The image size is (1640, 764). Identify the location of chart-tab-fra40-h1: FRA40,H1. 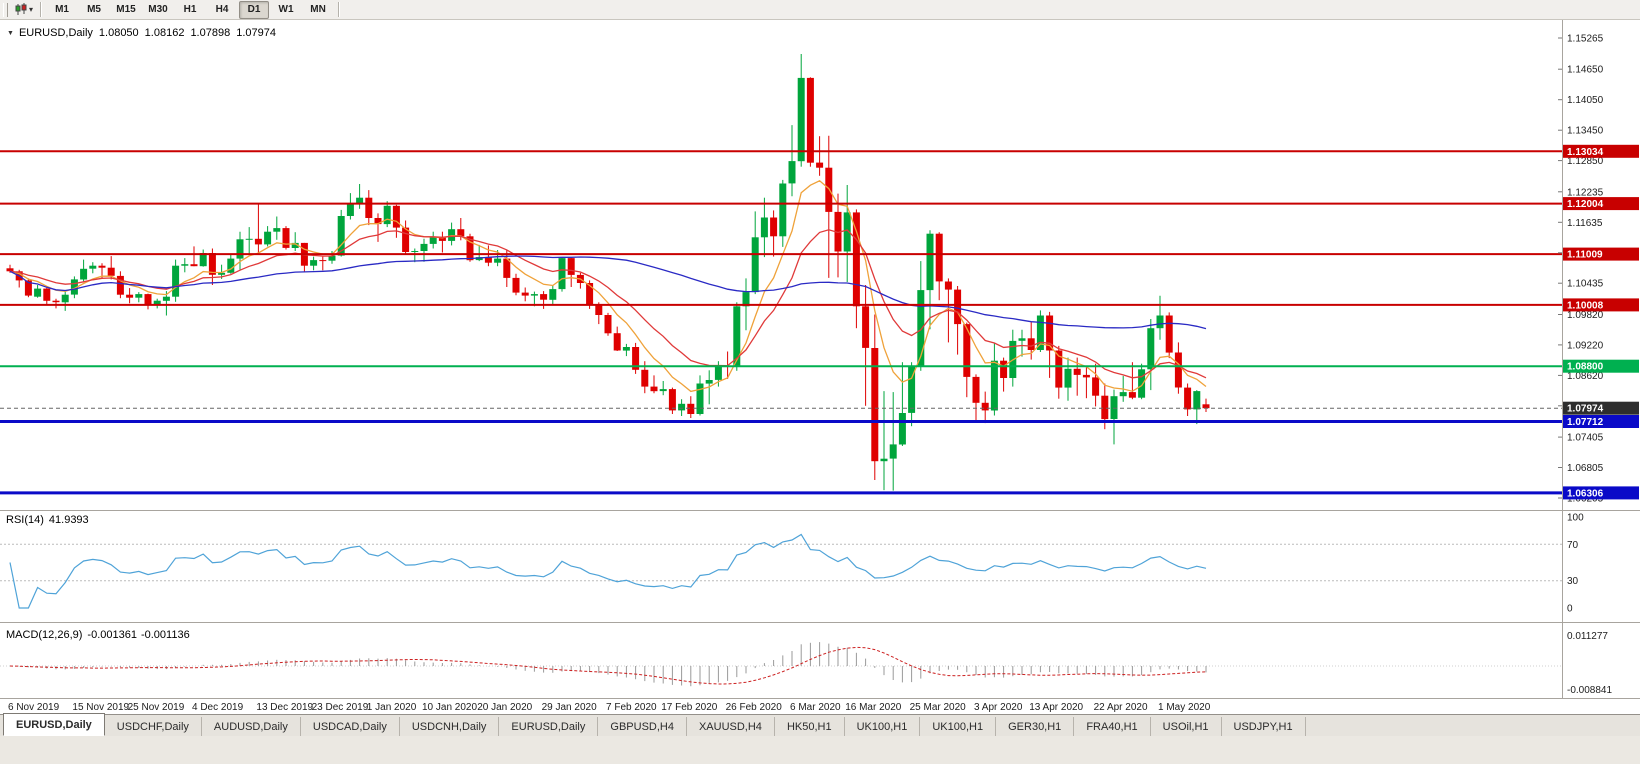
(1112, 726).